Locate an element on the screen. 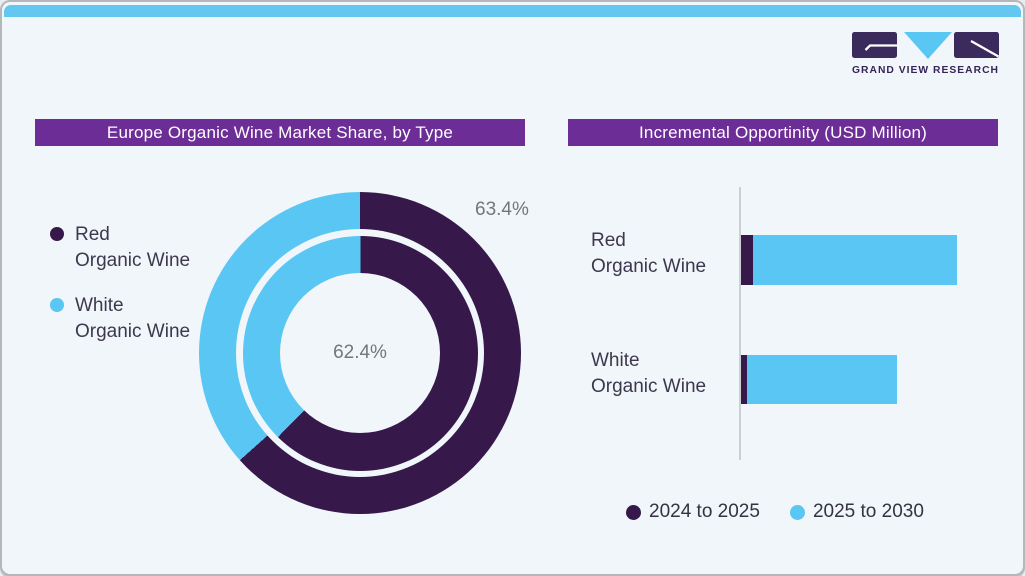 The width and height of the screenshot is (1025, 576). legend-item-2024-2025: 2024 to 2025 is located at coordinates (693, 512).